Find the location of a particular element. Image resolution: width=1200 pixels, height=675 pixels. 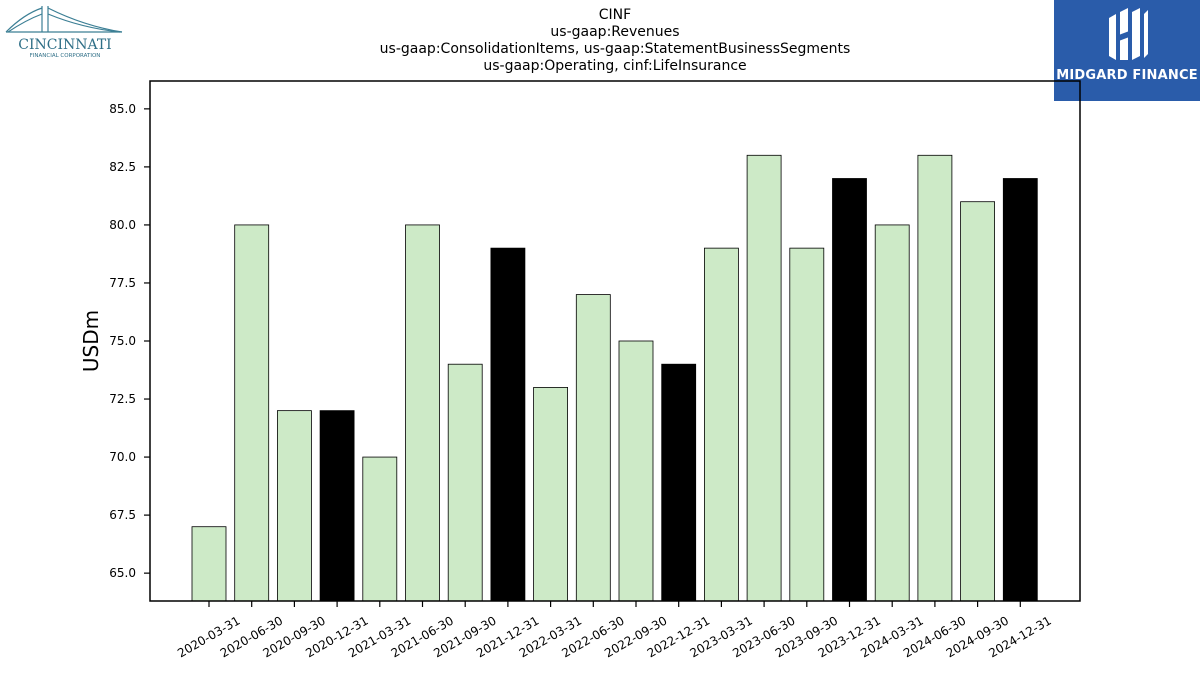

chart-title-line-1: CINF is located at coordinates (615, 15).